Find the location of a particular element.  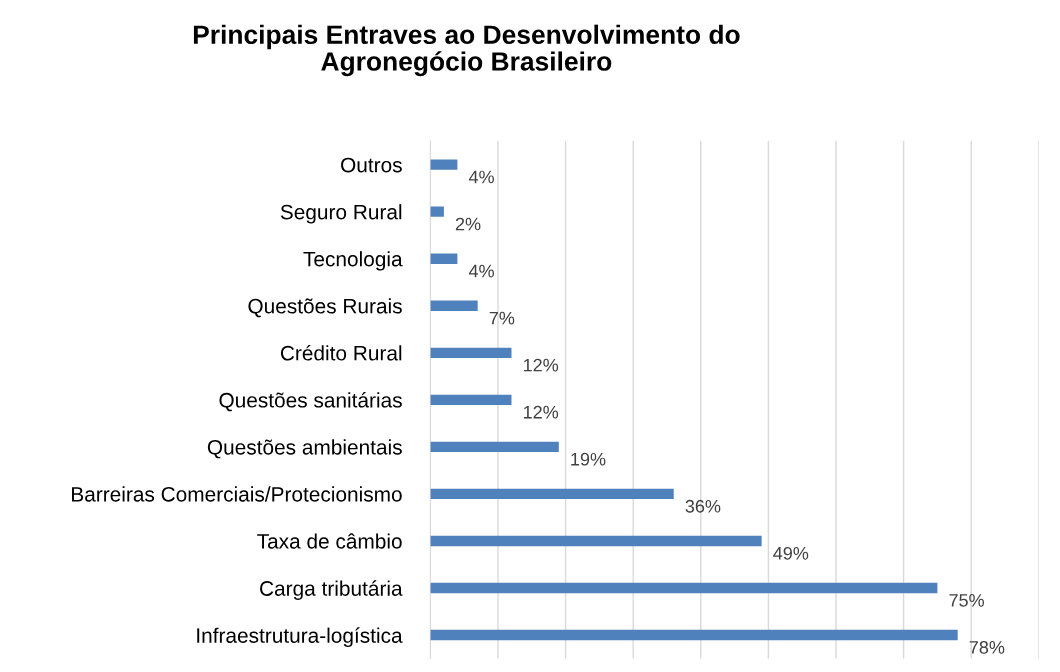

data-label: 19% is located at coordinates (588, 459).